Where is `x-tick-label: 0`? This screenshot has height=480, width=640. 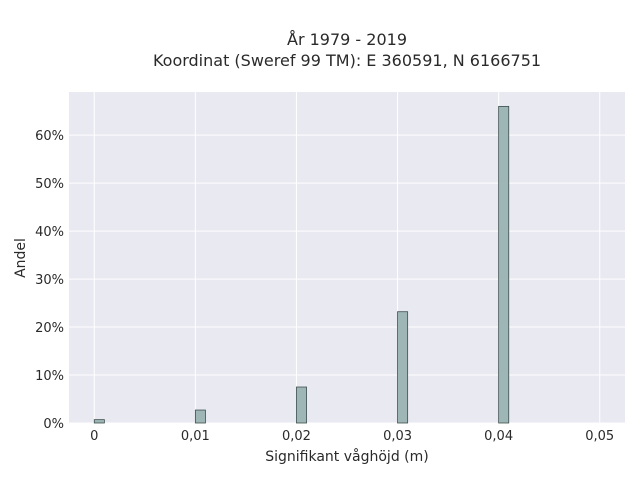
x-tick-label: 0 is located at coordinates (94, 436).